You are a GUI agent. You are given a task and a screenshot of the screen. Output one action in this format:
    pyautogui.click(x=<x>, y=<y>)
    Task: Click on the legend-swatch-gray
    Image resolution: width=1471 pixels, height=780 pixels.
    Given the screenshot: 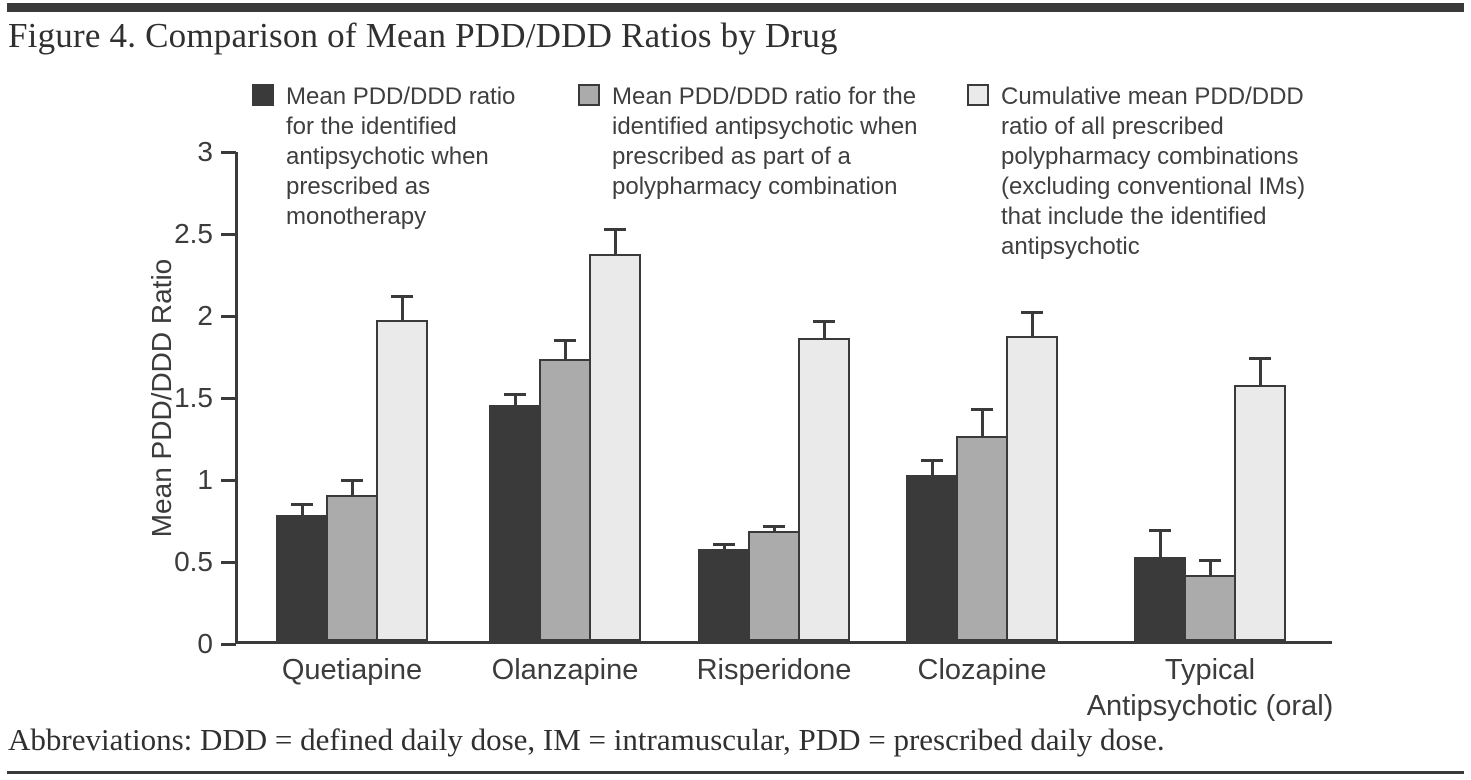 What is the action you would take?
    pyautogui.click(x=589, y=95)
    